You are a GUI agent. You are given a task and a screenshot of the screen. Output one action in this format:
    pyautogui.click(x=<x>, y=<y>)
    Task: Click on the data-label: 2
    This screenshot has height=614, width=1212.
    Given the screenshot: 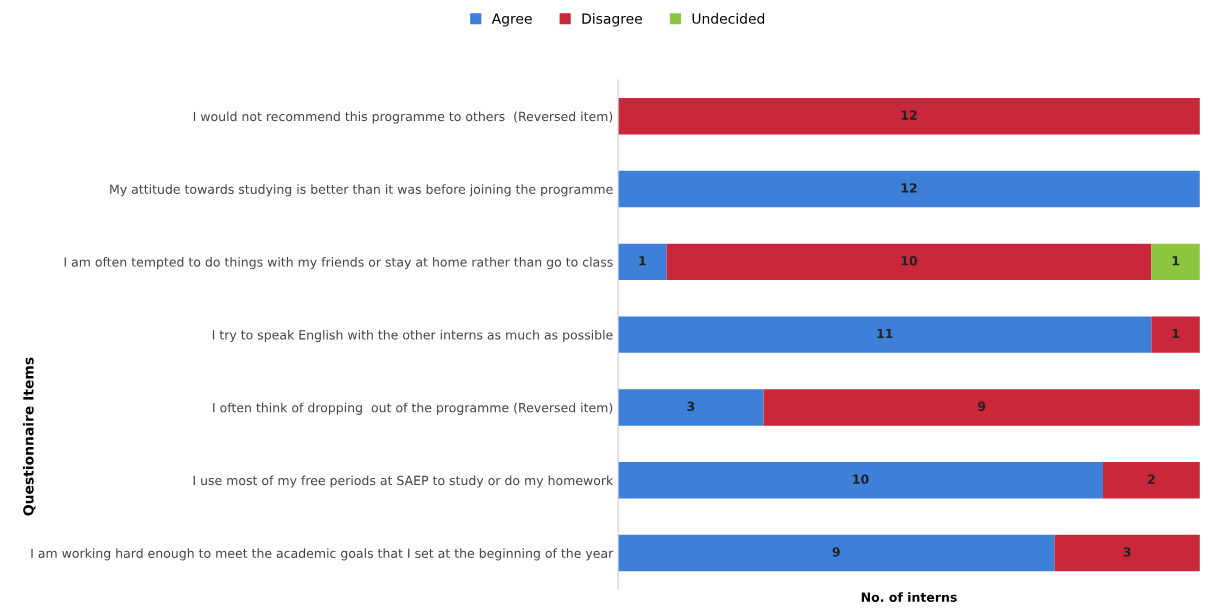 What is the action you would take?
    pyautogui.click(x=1151, y=479)
    